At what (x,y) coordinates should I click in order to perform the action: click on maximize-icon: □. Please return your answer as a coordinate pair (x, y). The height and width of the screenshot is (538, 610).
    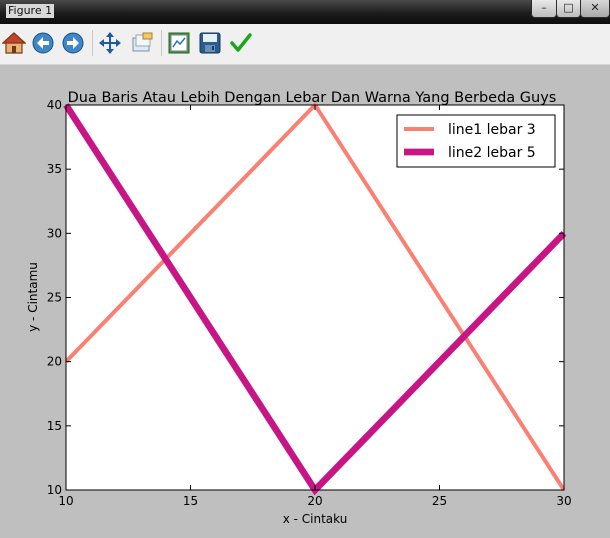
    Looking at the image, I should click on (568, 7).